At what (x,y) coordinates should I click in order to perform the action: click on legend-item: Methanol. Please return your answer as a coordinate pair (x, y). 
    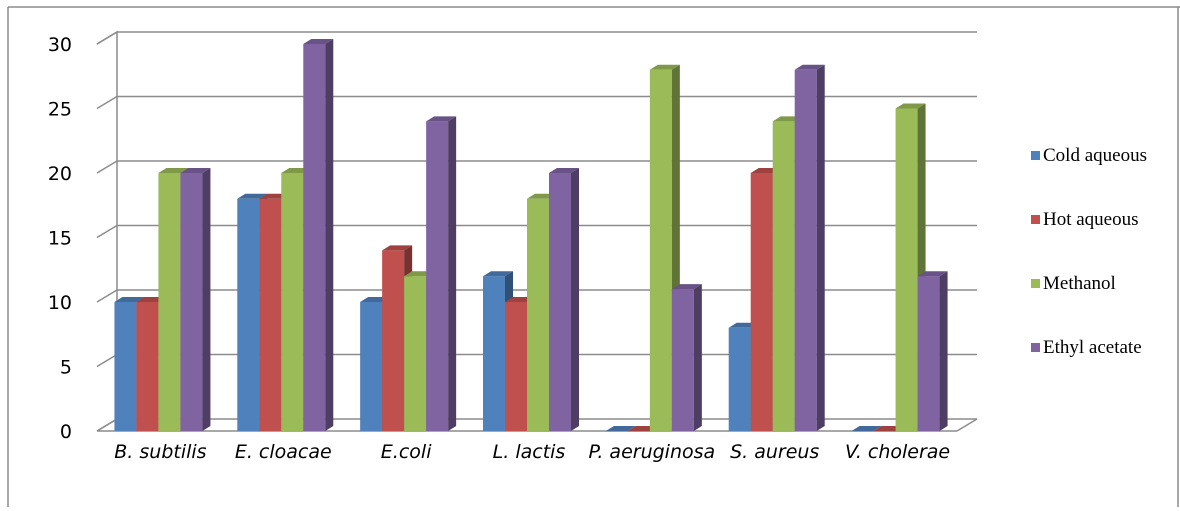
    Looking at the image, I should click on (1073, 283).